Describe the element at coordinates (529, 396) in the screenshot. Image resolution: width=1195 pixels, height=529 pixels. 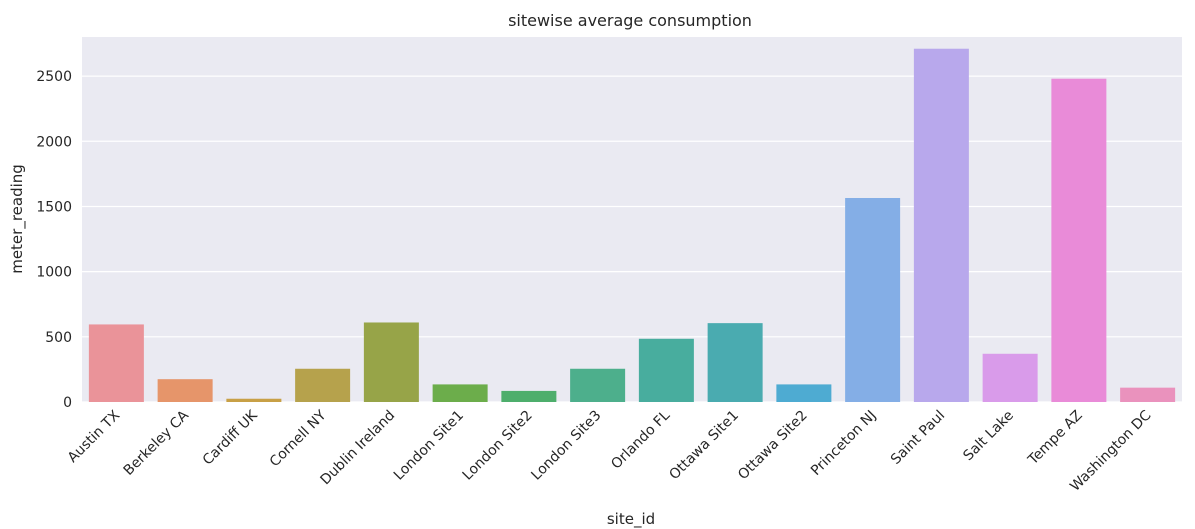
I see `bar-london-site2` at that location.